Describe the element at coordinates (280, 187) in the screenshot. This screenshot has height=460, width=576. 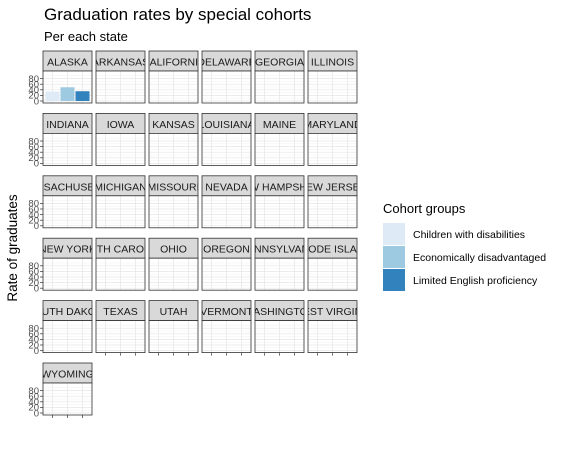
I see `facet-label: NEW HAMPSHIRE` at that location.